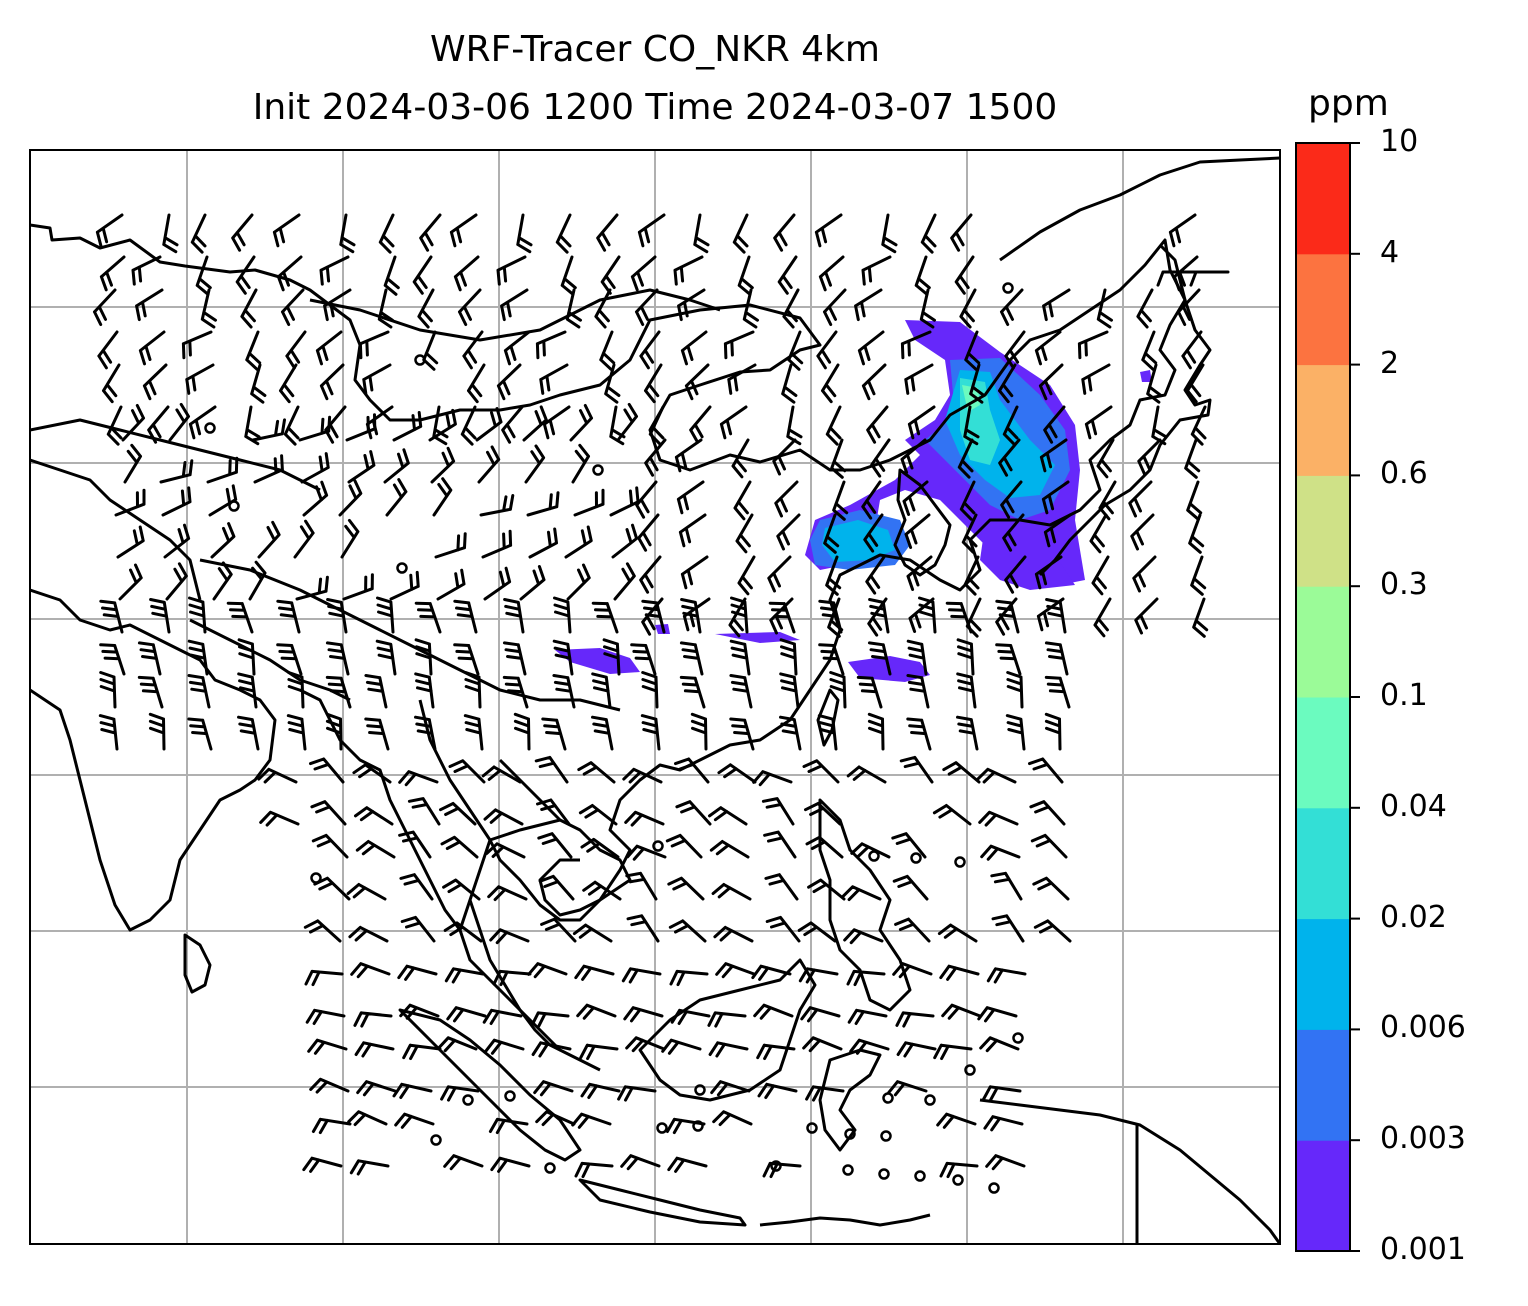 This screenshot has height=1306, width=1528. What do you see at coordinates (655, 49) in the screenshot?
I see `map-title-line1: WRF-Tracer CO_NKR 4km` at bounding box center [655, 49].